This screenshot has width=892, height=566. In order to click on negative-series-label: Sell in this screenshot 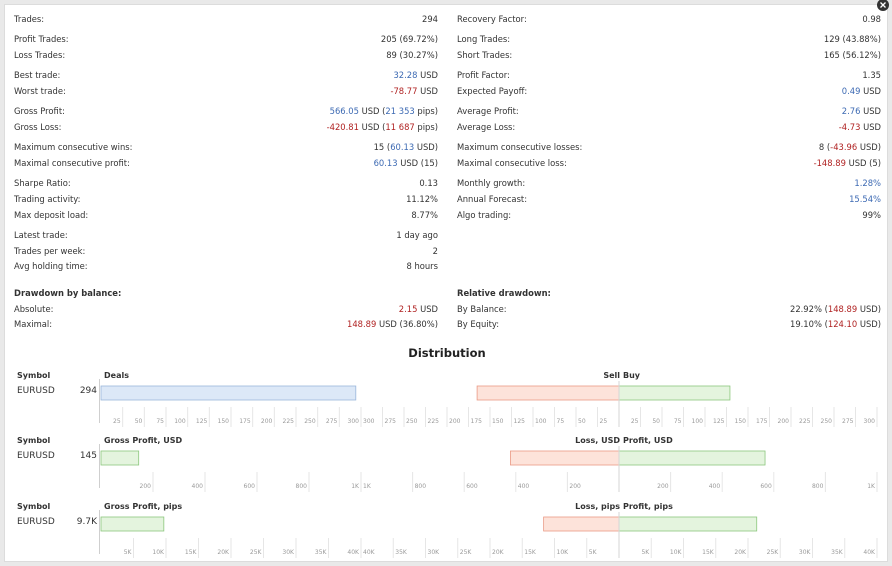, I will do `click(611, 375)`.